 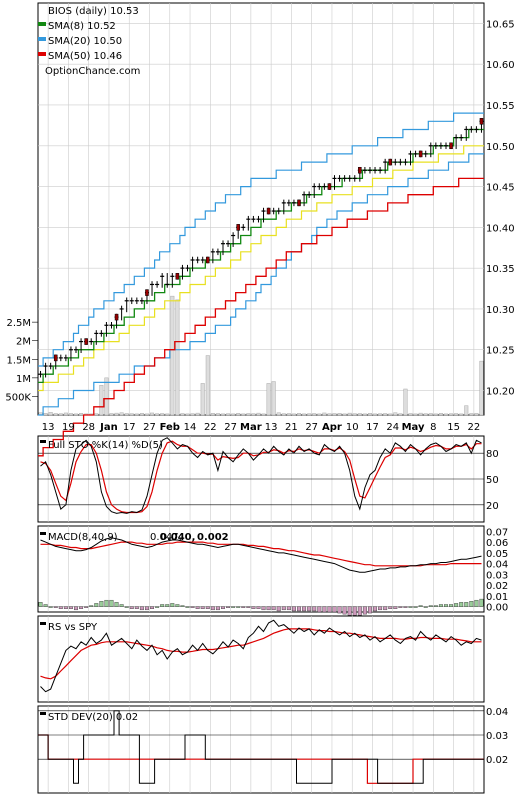 What do you see at coordinates (85, 41) in the screenshot?
I see `legend-label: SMA(20) 10.50` at bounding box center [85, 41].